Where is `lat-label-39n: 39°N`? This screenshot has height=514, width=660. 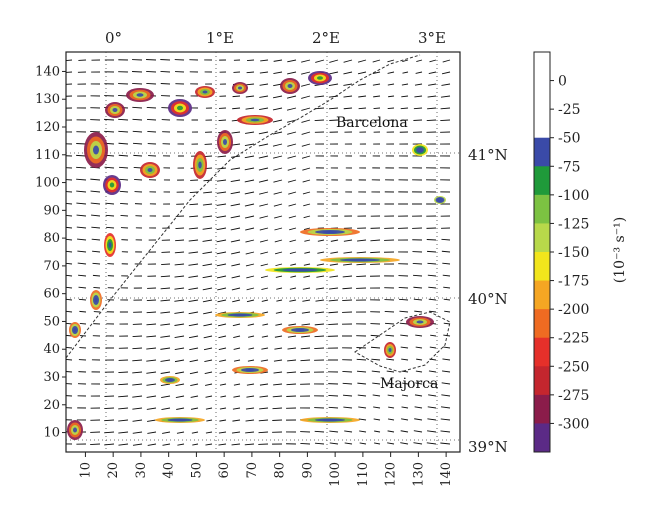
lat-label-39n: 39°N is located at coordinates (488, 447).